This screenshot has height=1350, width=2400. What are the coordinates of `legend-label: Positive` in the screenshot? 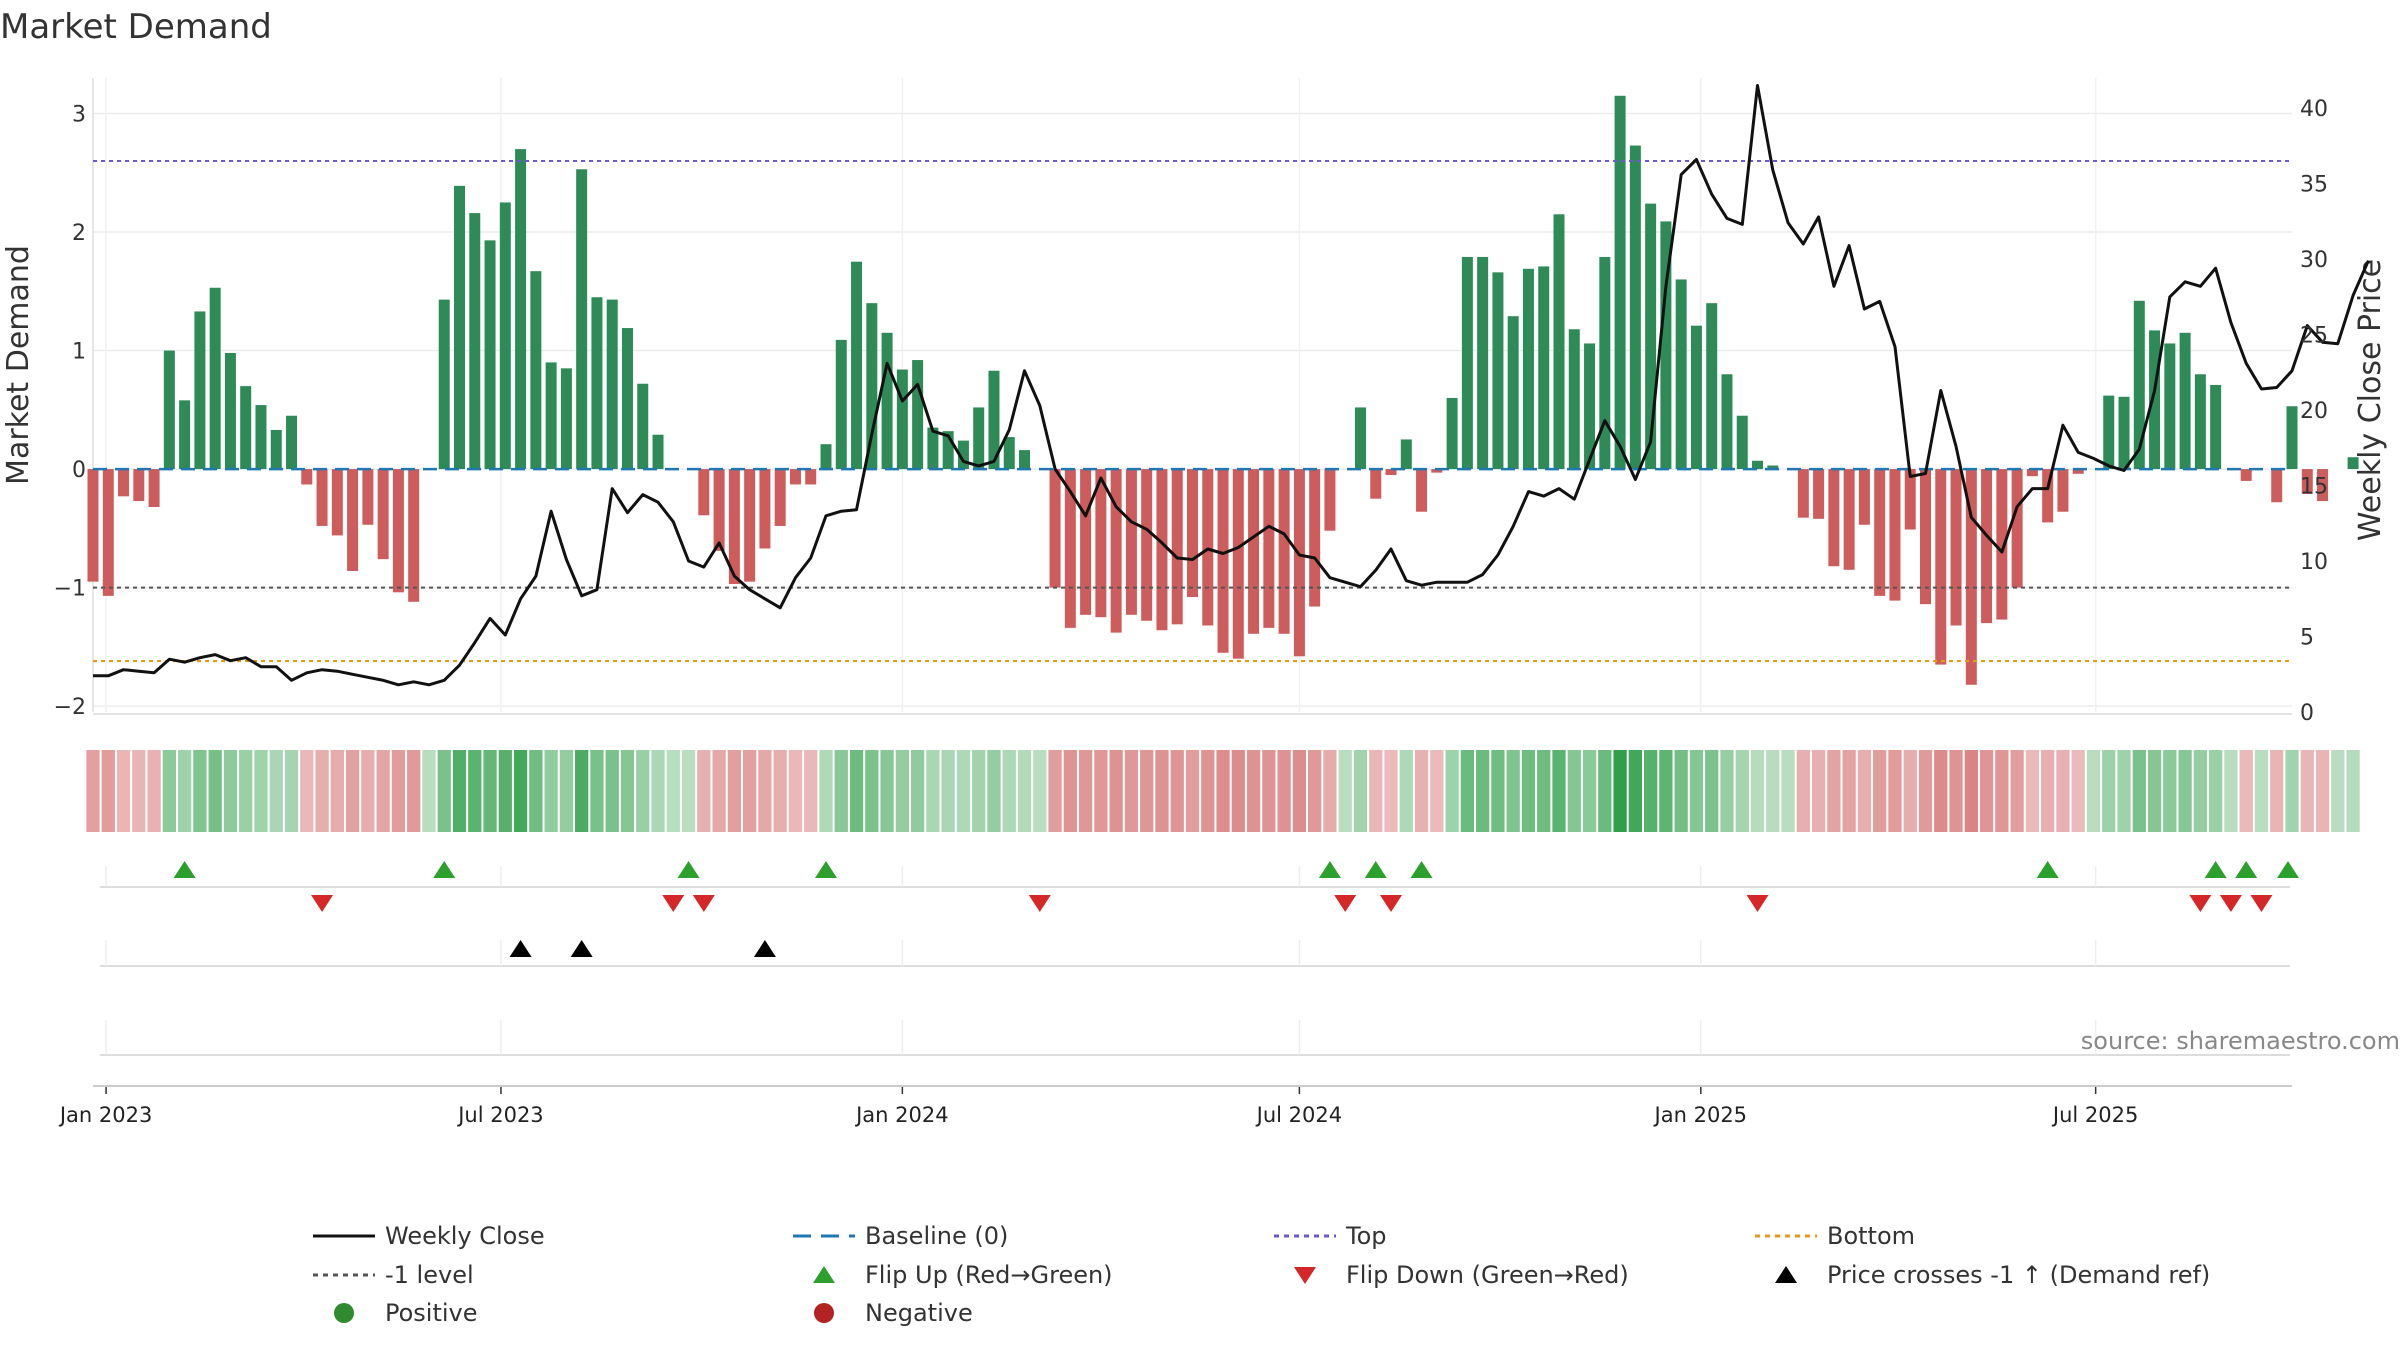 It's located at (431, 1313).